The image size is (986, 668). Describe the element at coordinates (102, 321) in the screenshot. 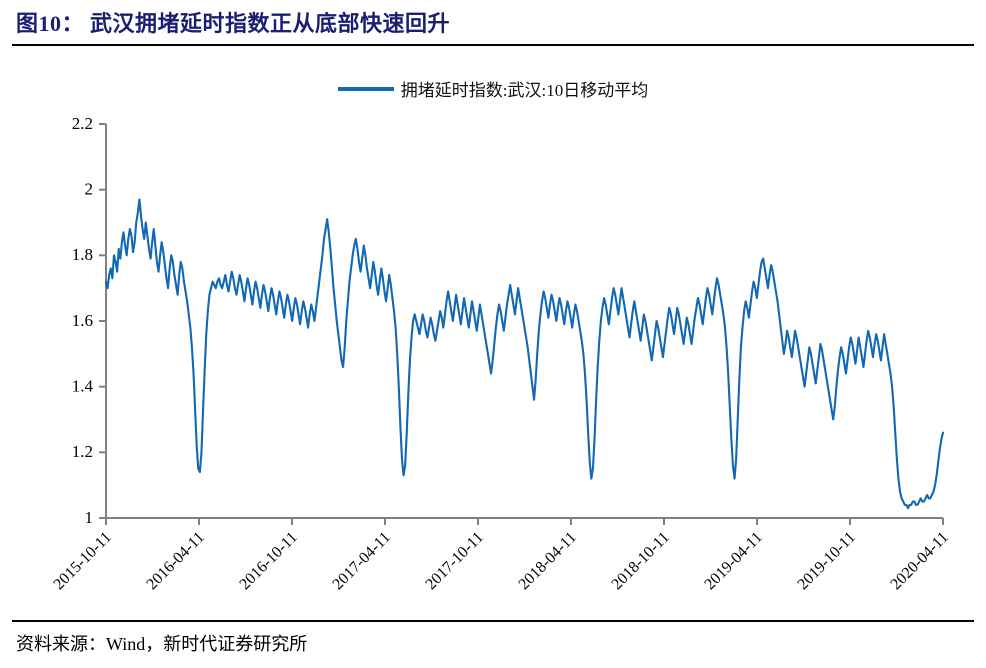

I see `y-axis-ticks` at that location.